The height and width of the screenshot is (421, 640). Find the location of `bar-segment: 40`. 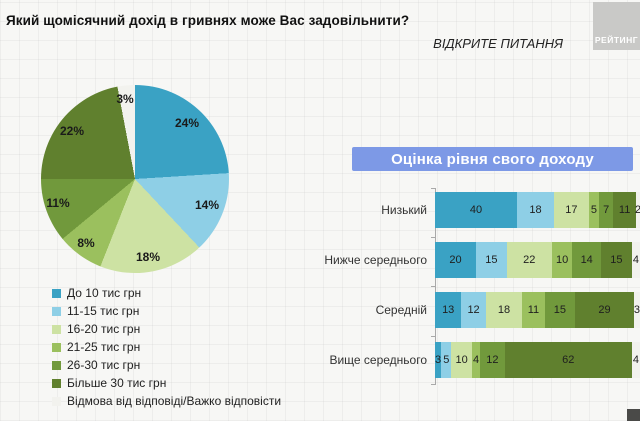

bar-segment: 40 is located at coordinates (476, 210).